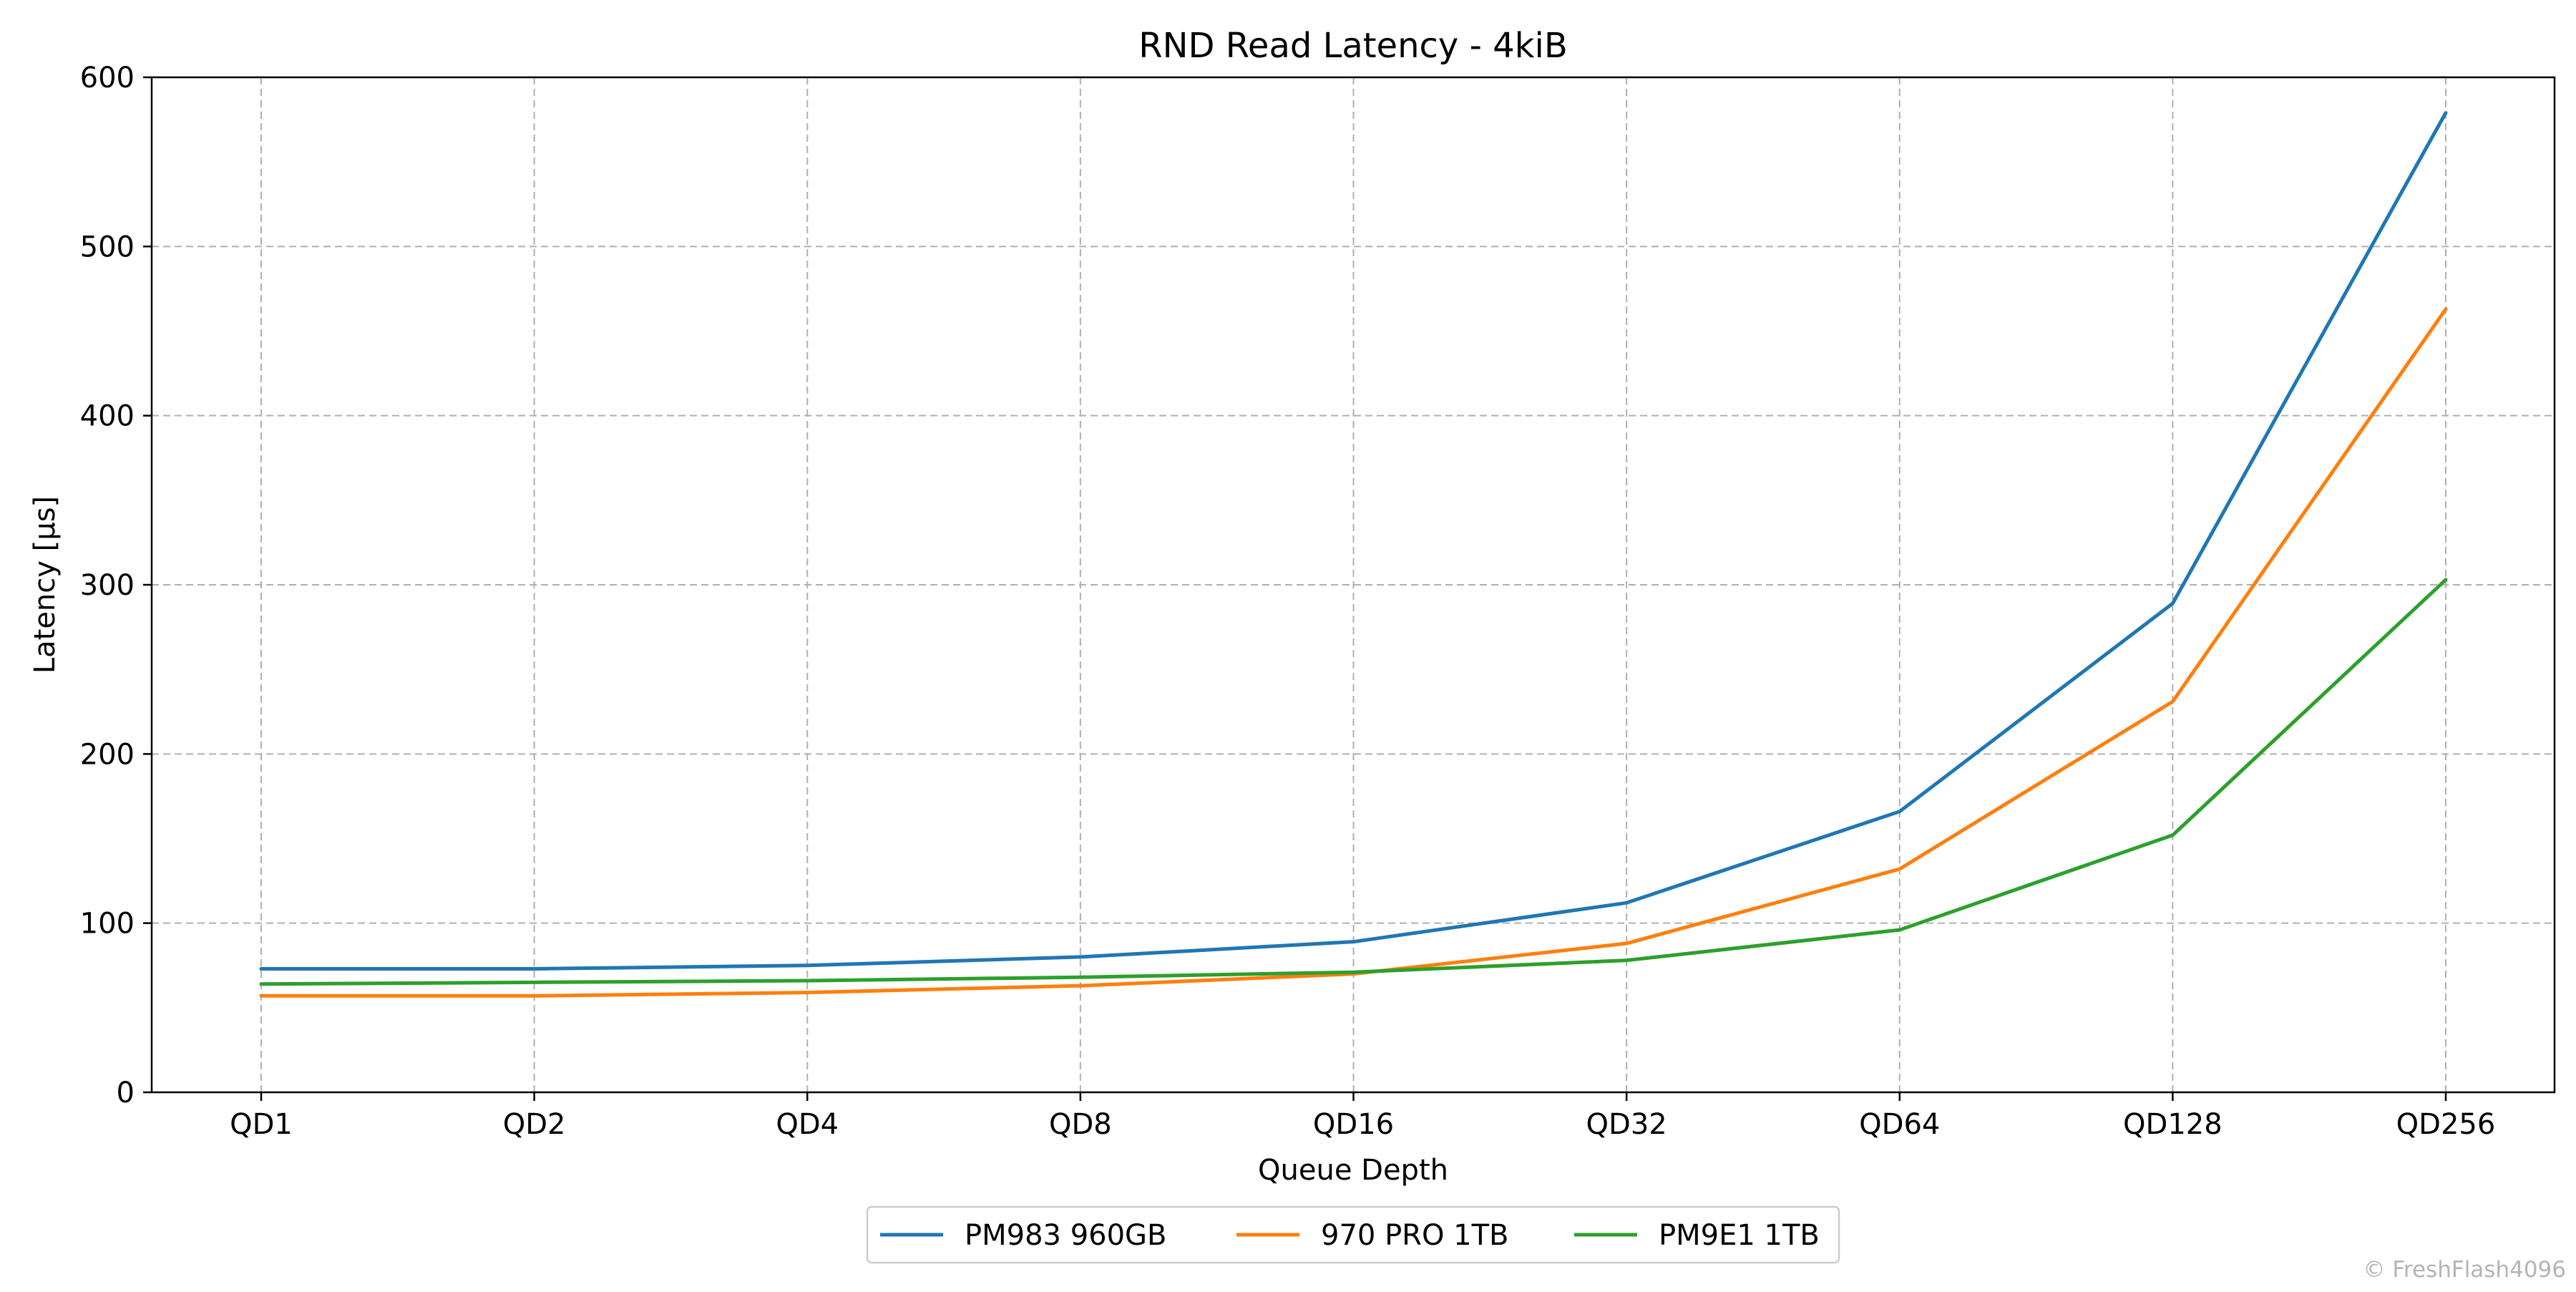  What do you see at coordinates (107, 78) in the screenshot?
I see `y-tick-label: 600` at bounding box center [107, 78].